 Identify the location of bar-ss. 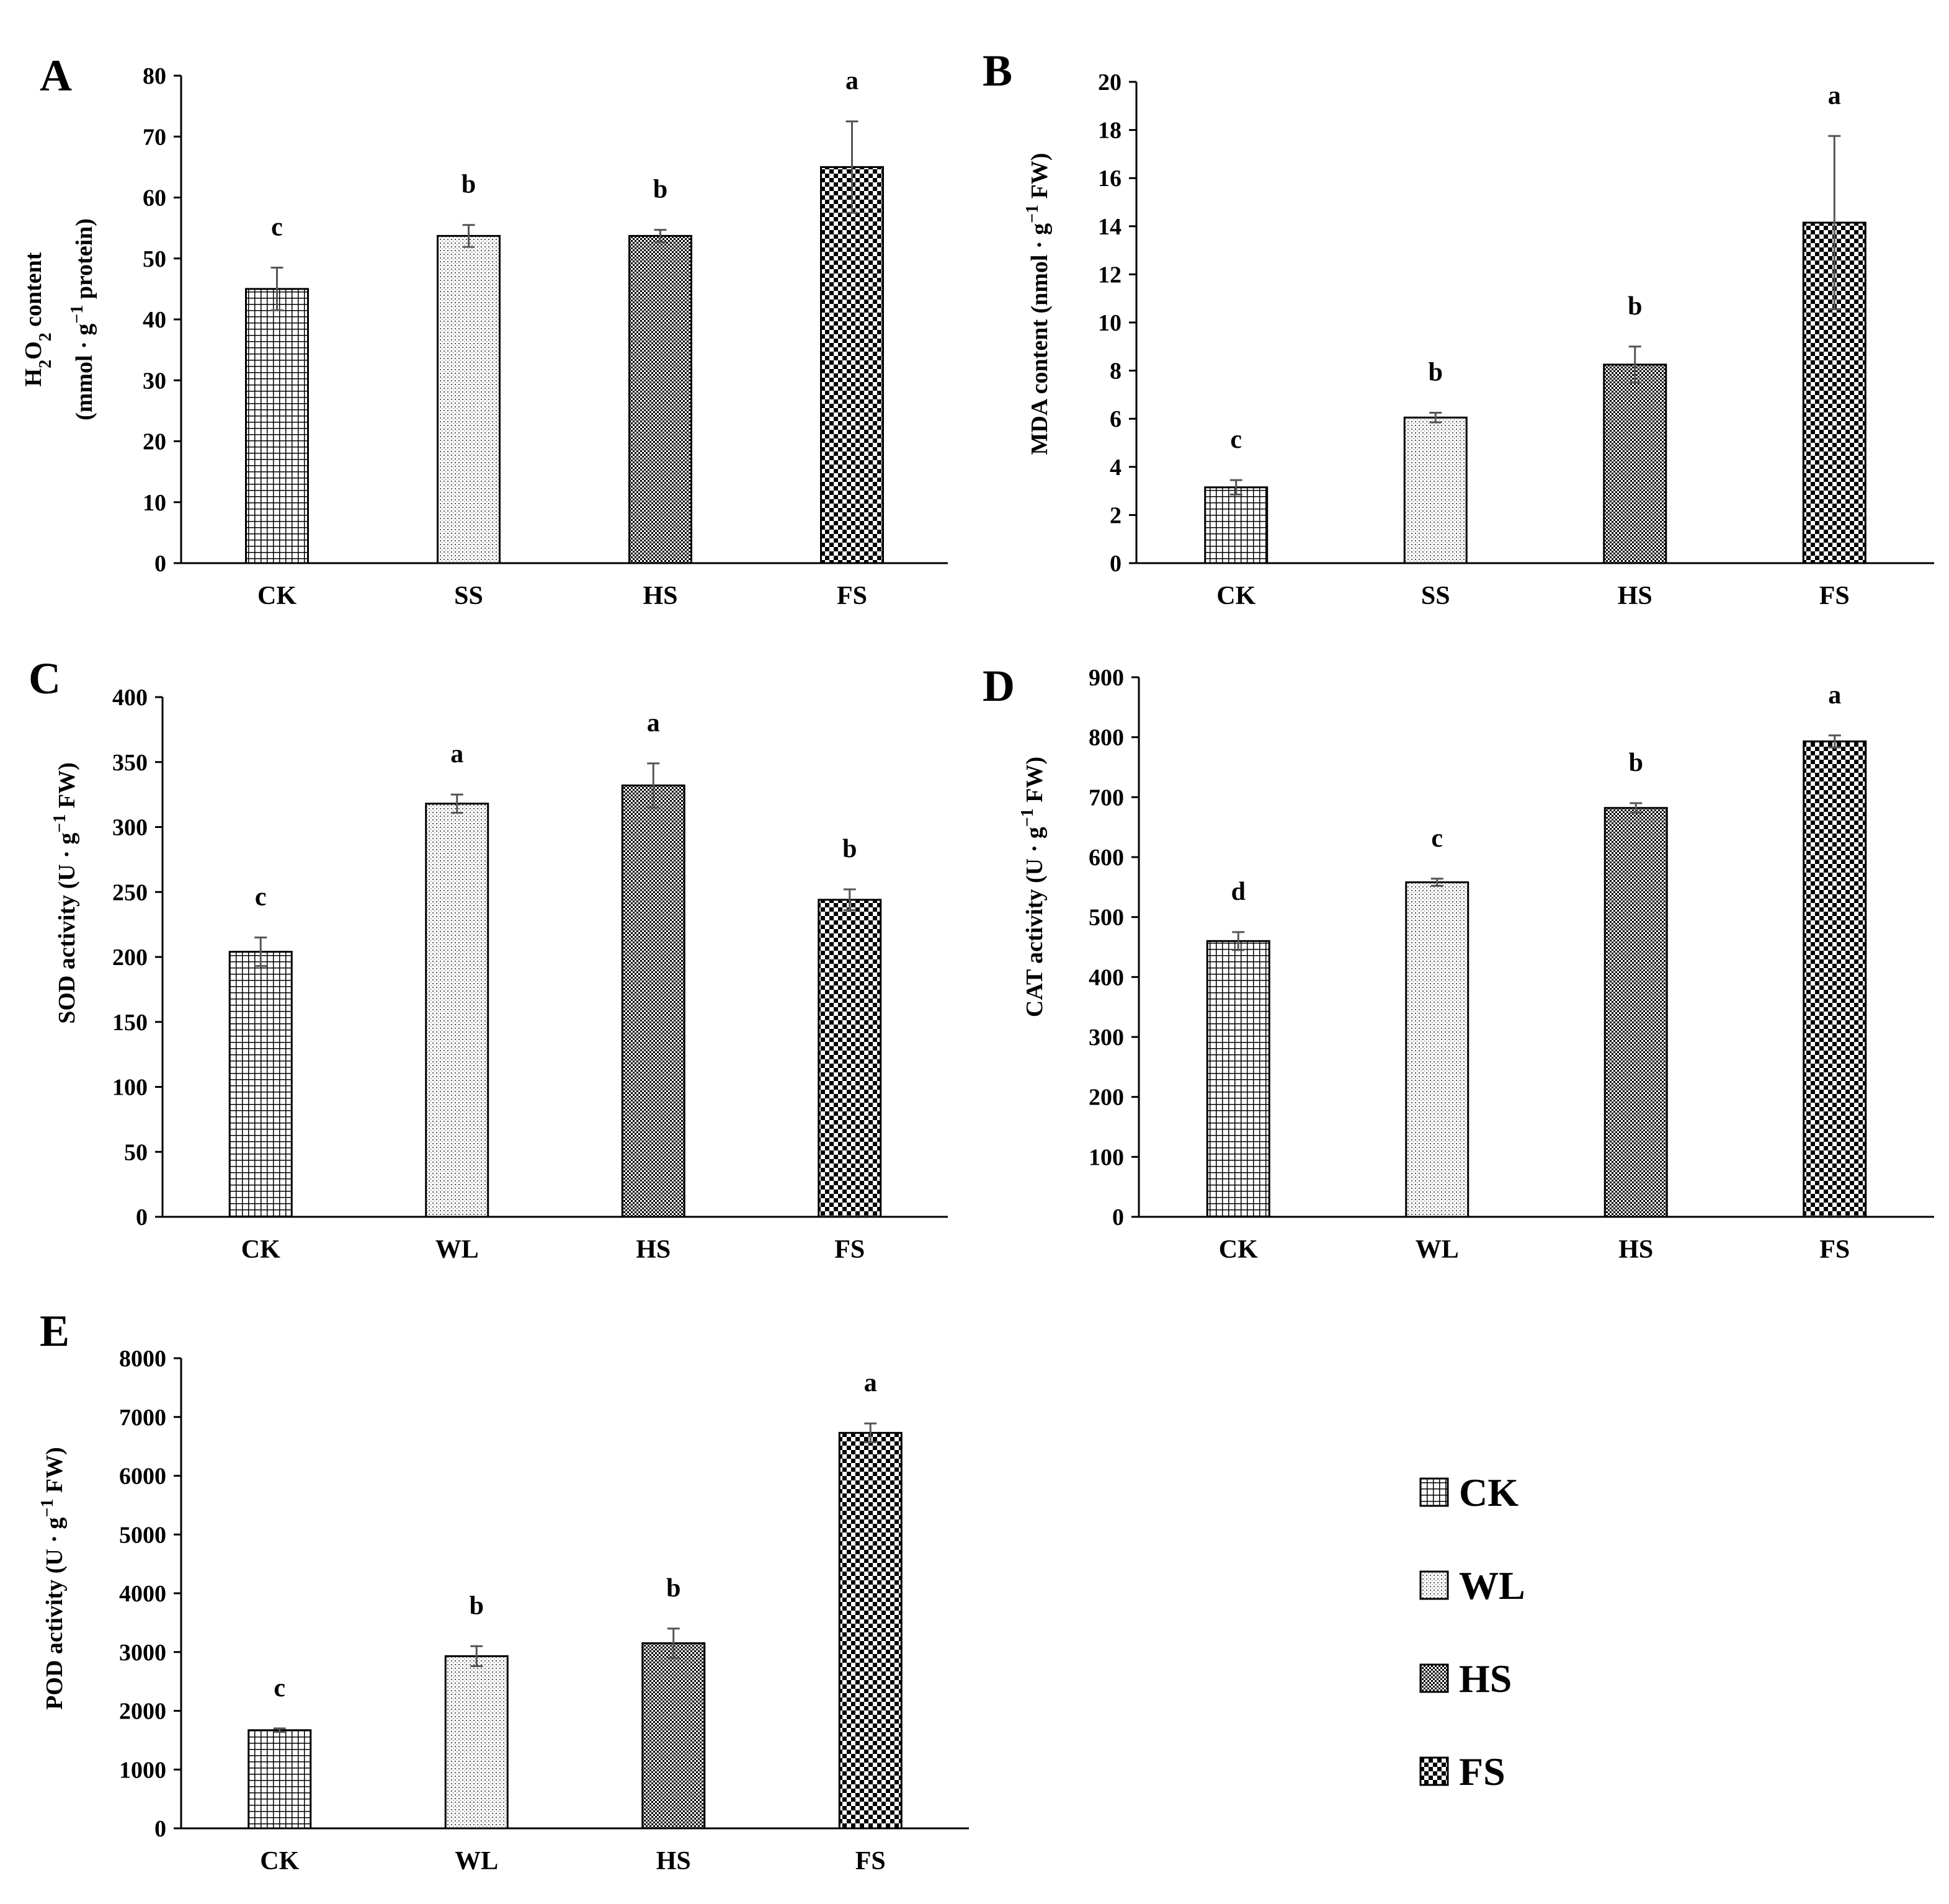
(1435, 490).